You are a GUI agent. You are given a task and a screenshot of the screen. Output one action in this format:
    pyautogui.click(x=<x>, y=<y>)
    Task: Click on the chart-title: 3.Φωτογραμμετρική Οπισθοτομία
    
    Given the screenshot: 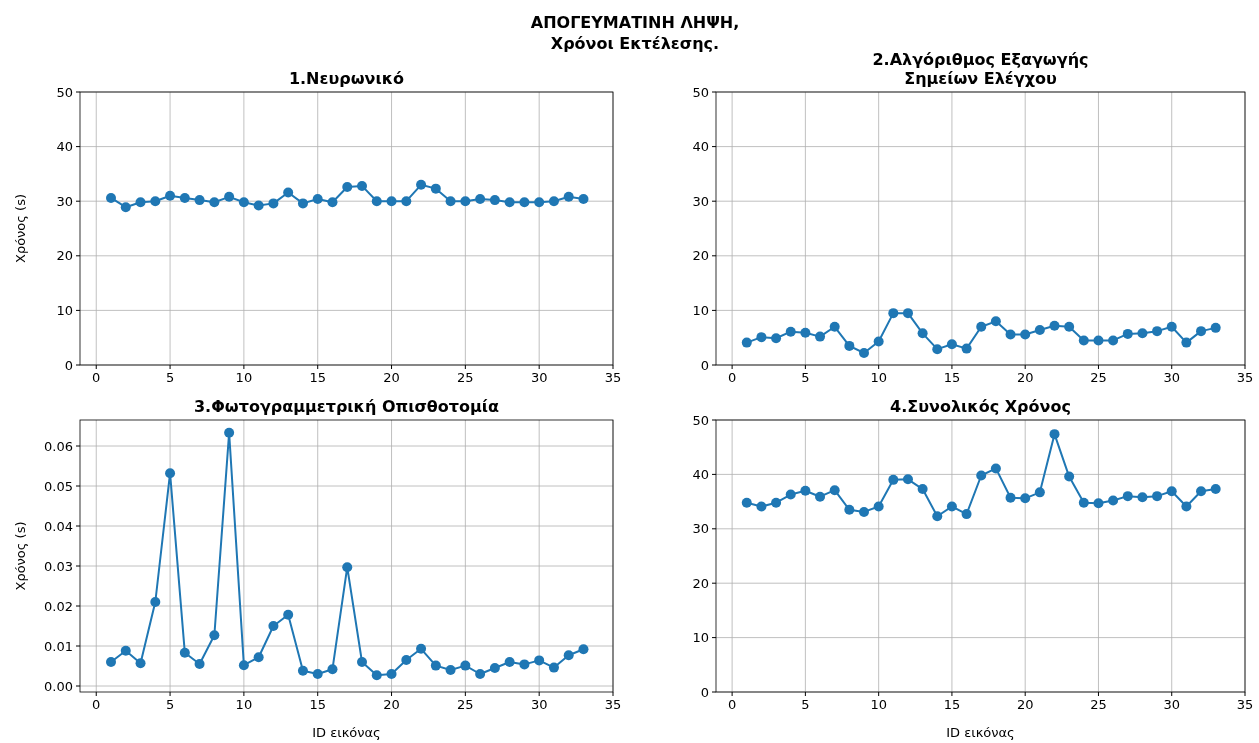 What is the action you would take?
    pyautogui.click(x=346, y=406)
    